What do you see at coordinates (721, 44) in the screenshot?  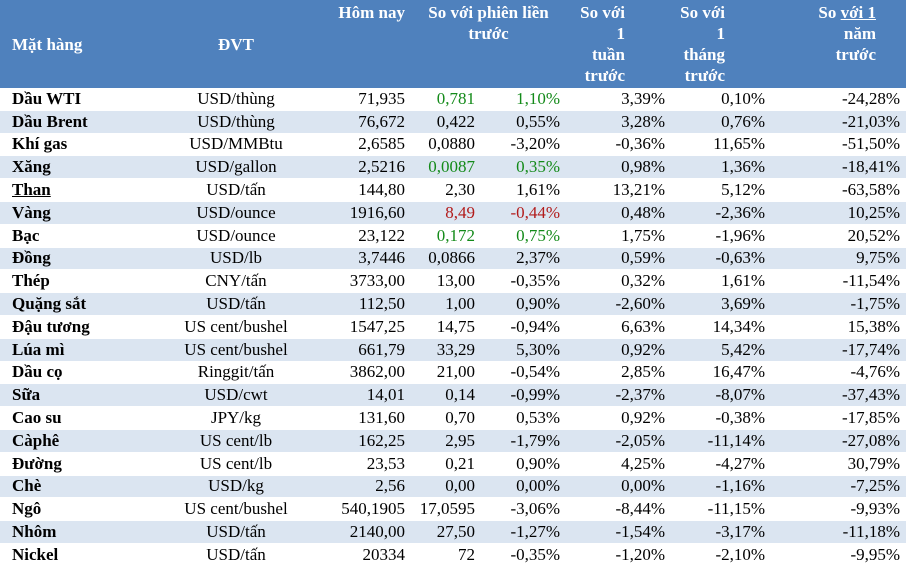 I see `header-month: So với 1 tháng trước` at bounding box center [721, 44].